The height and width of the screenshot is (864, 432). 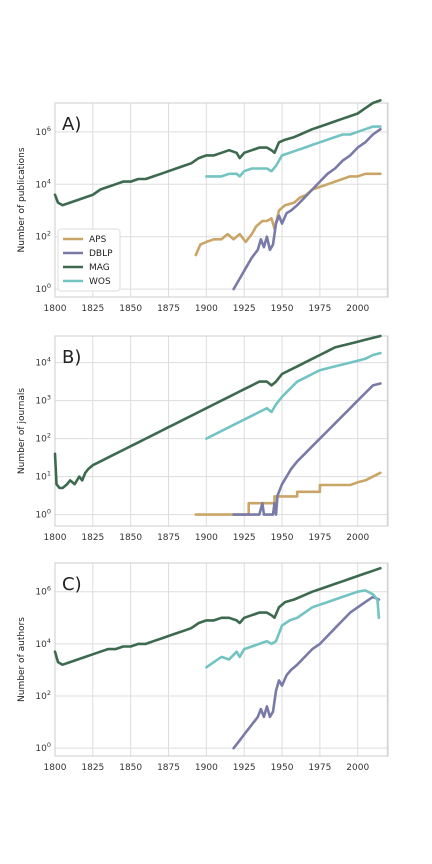 I want to click on y-axis-label: Number of publications, so click(x=22, y=199).